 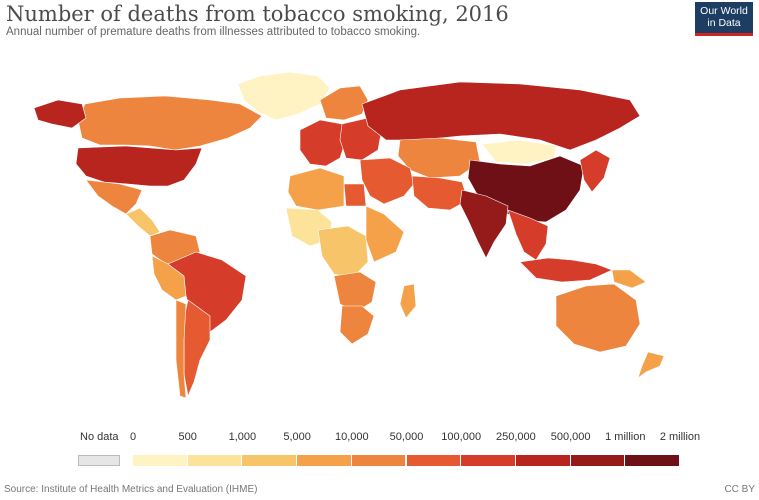 What do you see at coordinates (724, 23) in the screenshot?
I see `logo-line-2: in Data` at bounding box center [724, 23].